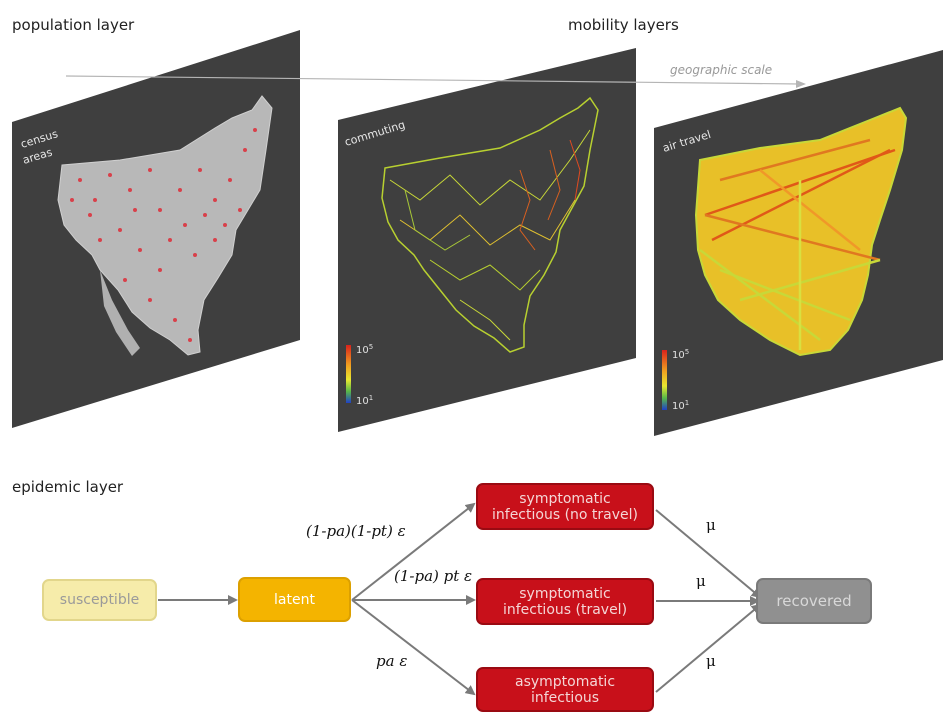  Describe the element at coordinates (664, 380) in the screenshot. I see `air-colorbar` at that location.